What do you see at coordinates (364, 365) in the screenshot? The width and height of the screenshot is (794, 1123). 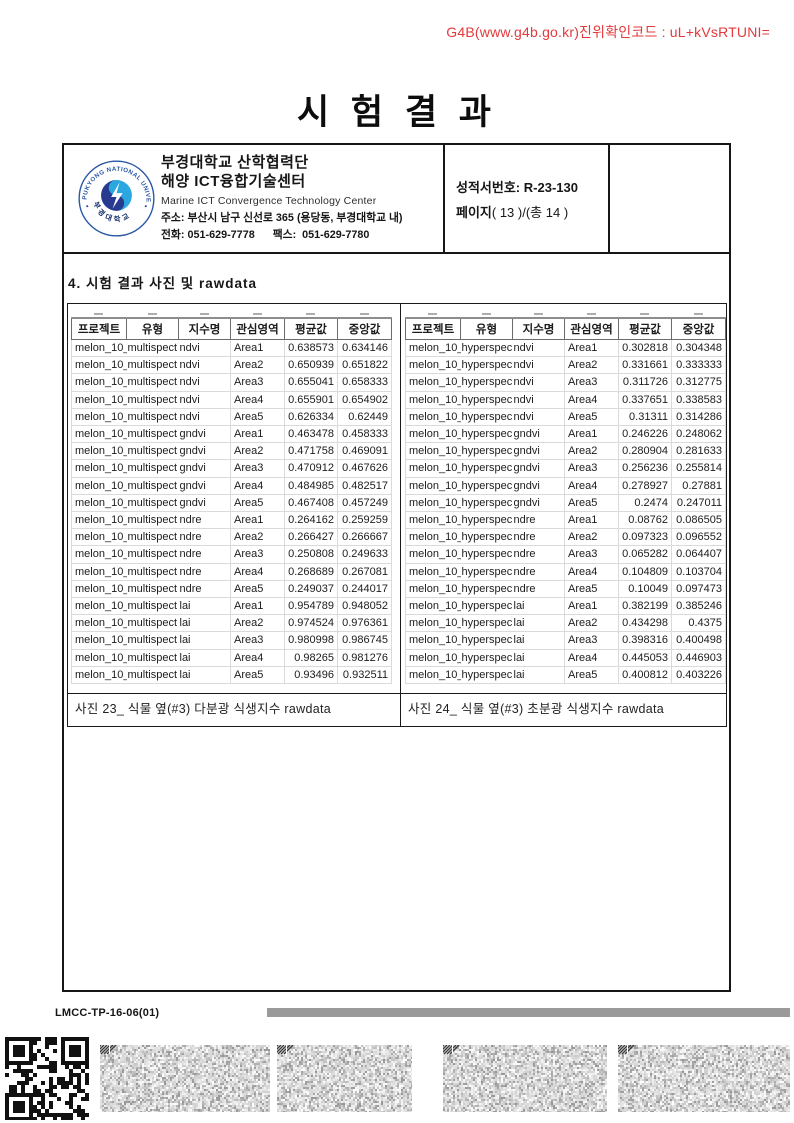 I see `table-cell: 0.651822` at bounding box center [364, 365].